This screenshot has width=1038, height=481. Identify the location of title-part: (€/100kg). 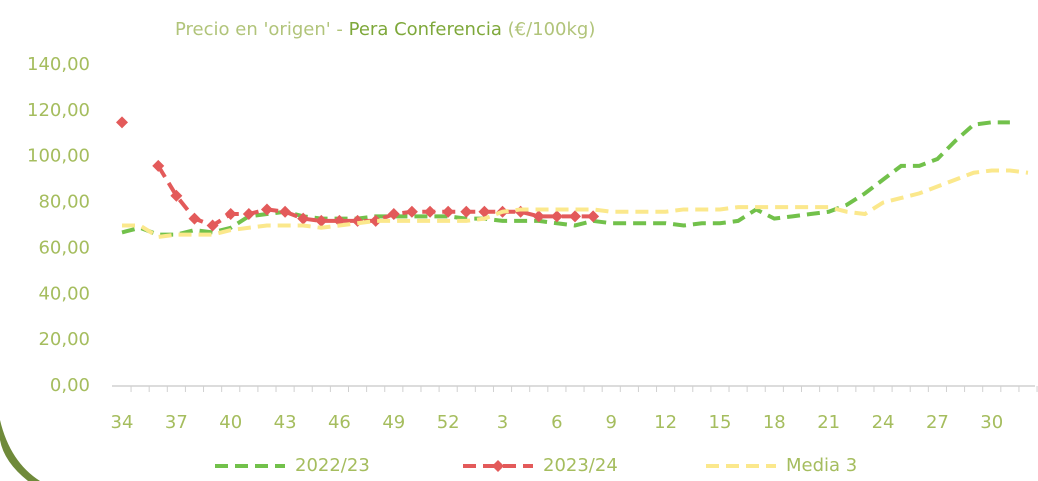
(549, 29).